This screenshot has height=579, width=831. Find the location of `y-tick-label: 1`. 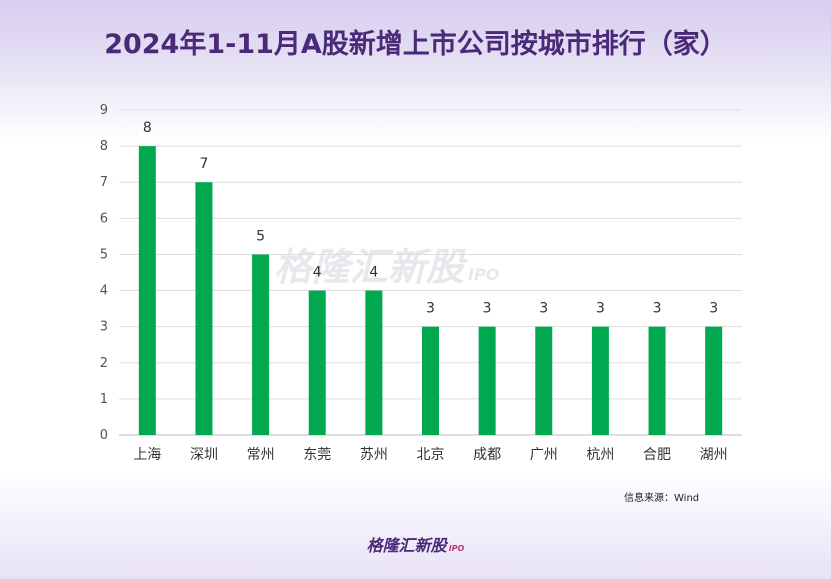

y-tick-label: 1 is located at coordinates (104, 399).